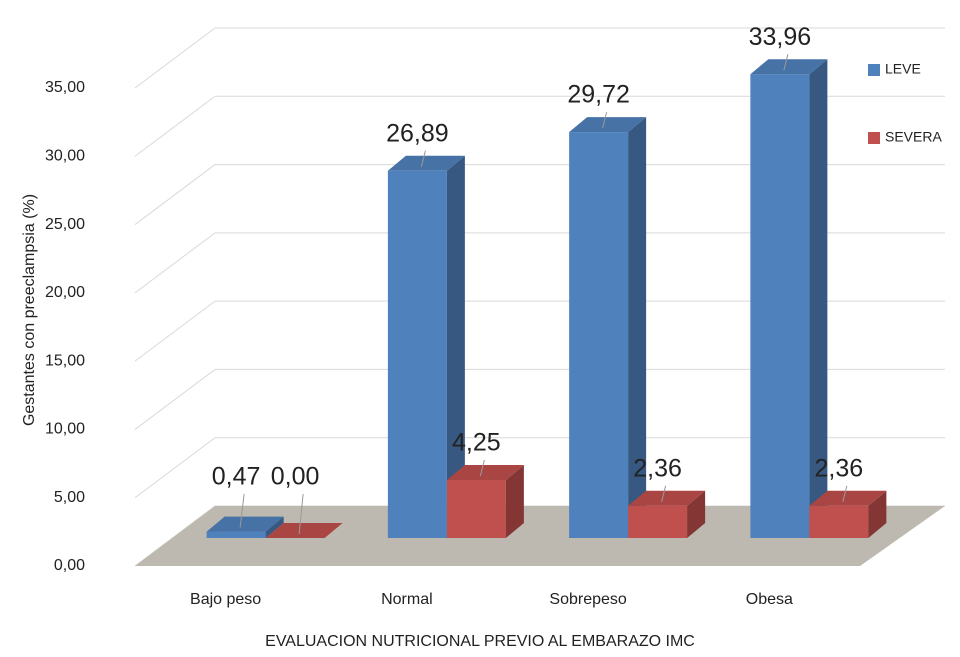 The image size is (960, 657). What do you see at coordinates (903, 69) in the screenshot?
I see `legend-label: LEVE` at bounding box center [903, 69].